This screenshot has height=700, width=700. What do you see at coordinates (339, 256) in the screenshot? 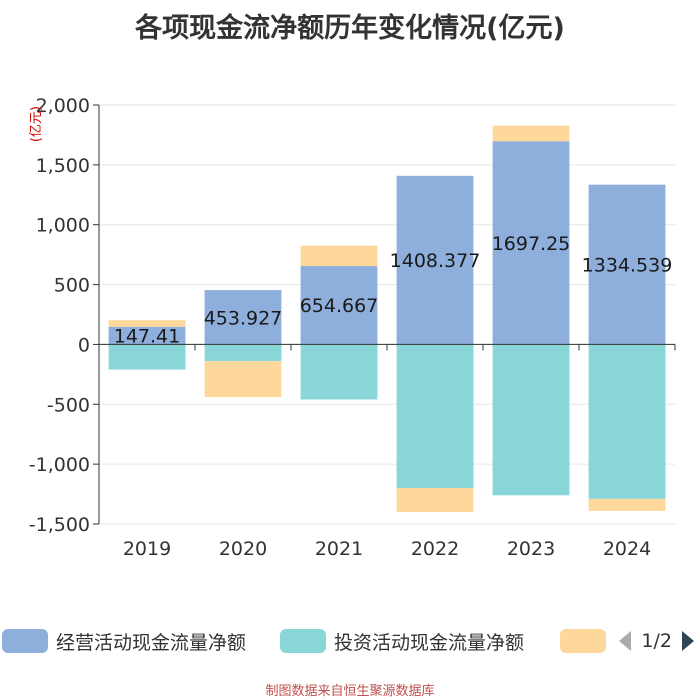
I see `bar-financing-2021` at bounding box center [339, 256].